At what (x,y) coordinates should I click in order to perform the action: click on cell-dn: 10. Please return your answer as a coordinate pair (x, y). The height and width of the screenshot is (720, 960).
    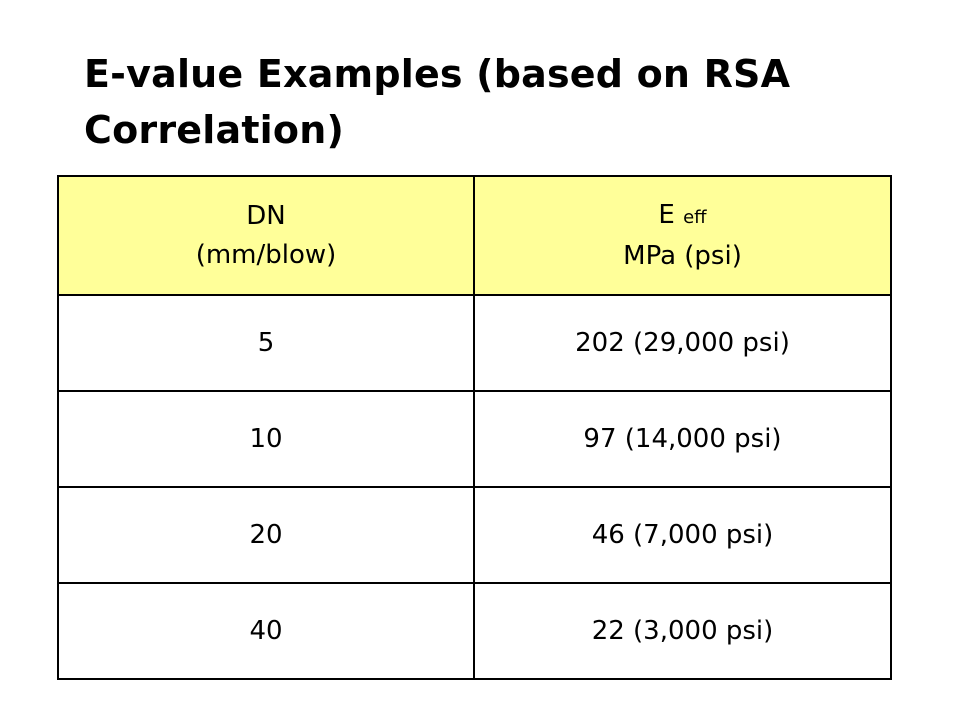
    Looking at the image, I should click on (266, 439).